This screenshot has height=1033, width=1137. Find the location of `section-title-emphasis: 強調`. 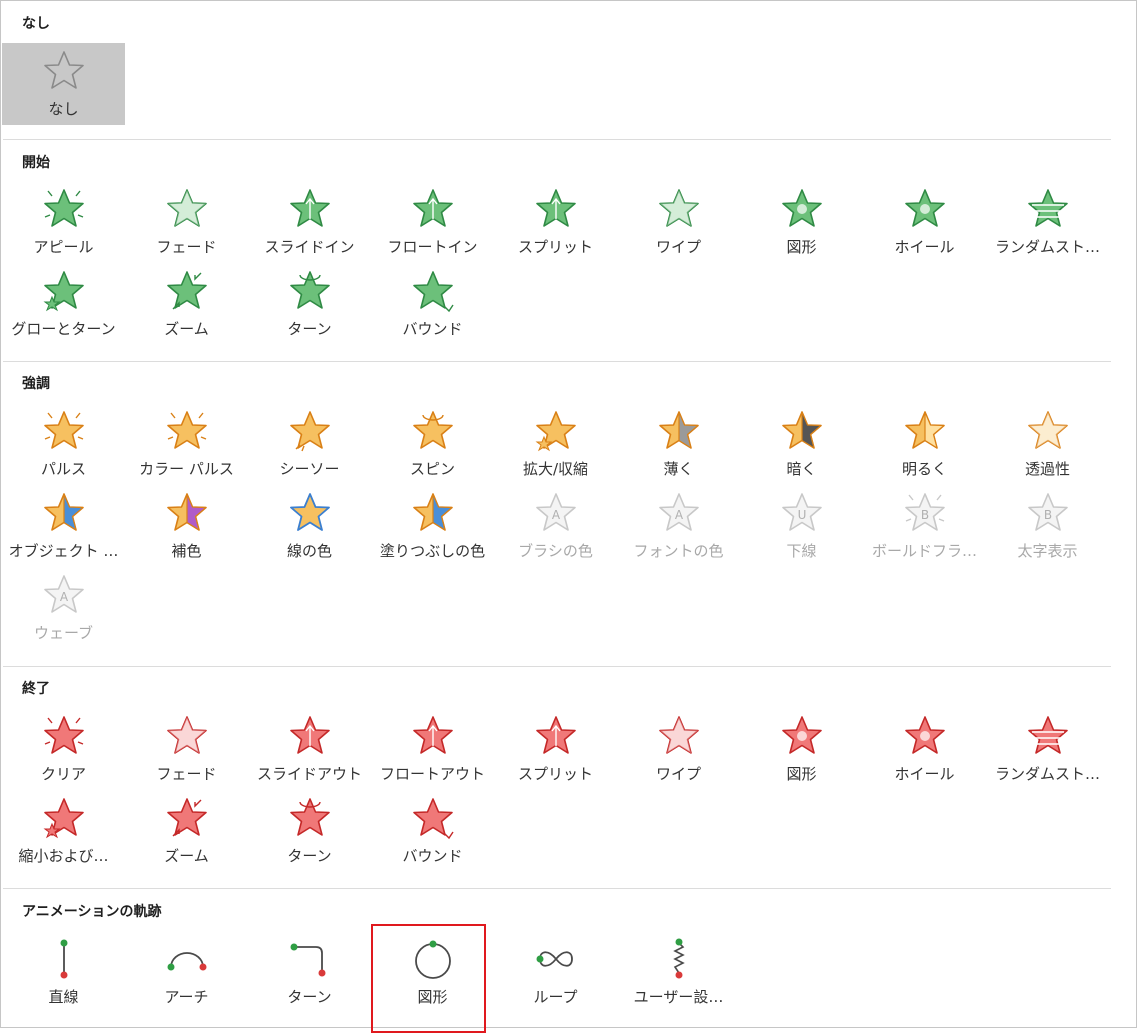

section-title-emphasis: 強調 is located at coordinates (36, 384).